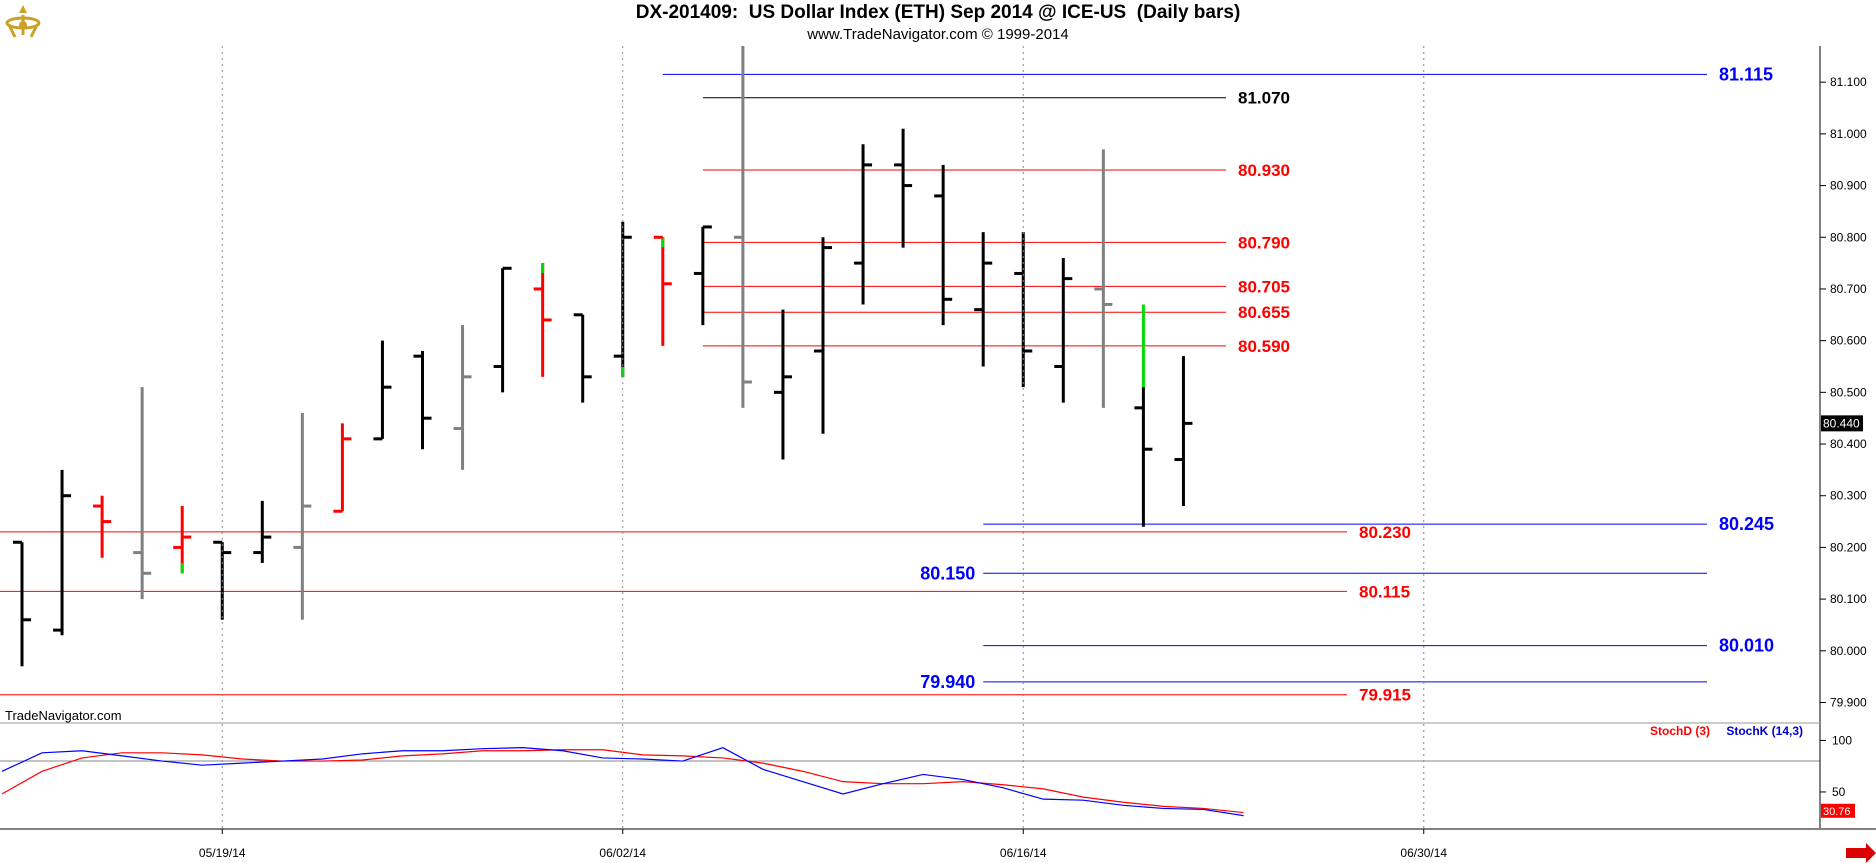  I want to click on y-tick-label: 80.700, so click(1848, 289).